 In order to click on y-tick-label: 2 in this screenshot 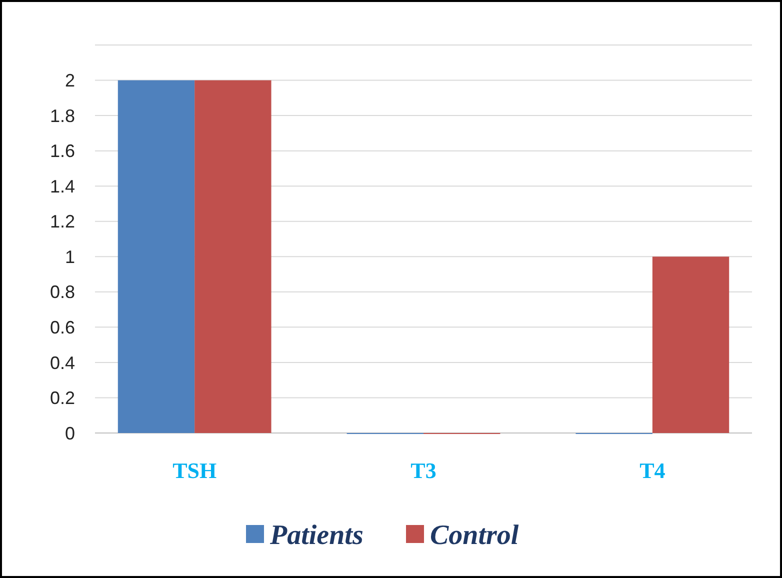, I will do `click(69, 80)`.